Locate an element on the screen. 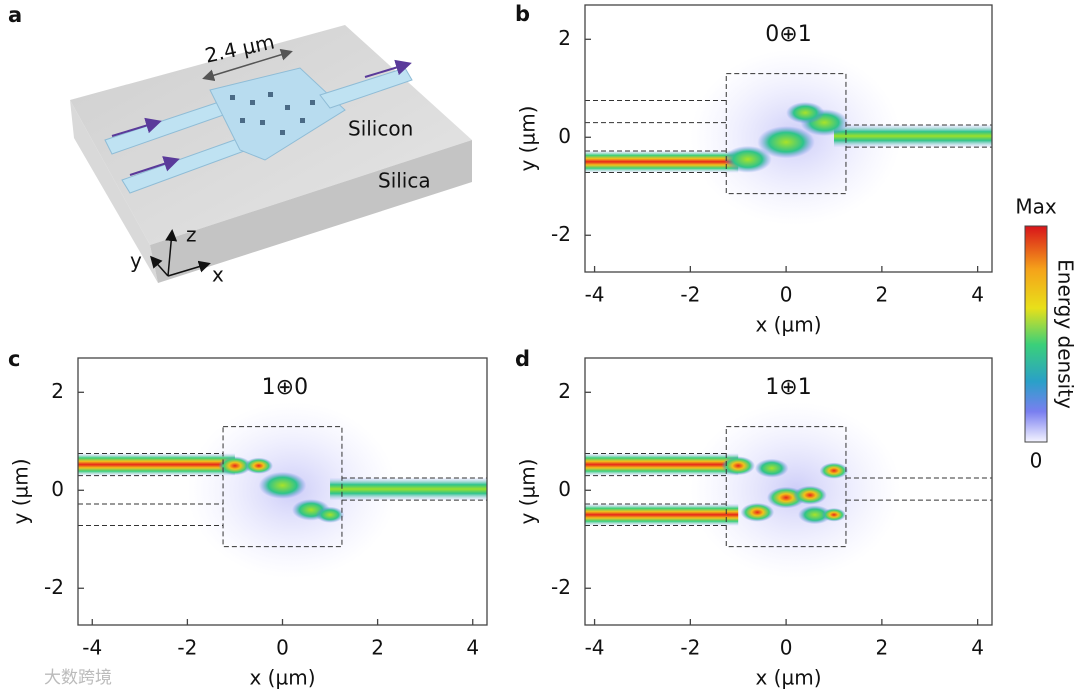 The height and width of the screenshot is (697, 1080). silica-left is located at coordinates (114, 191).